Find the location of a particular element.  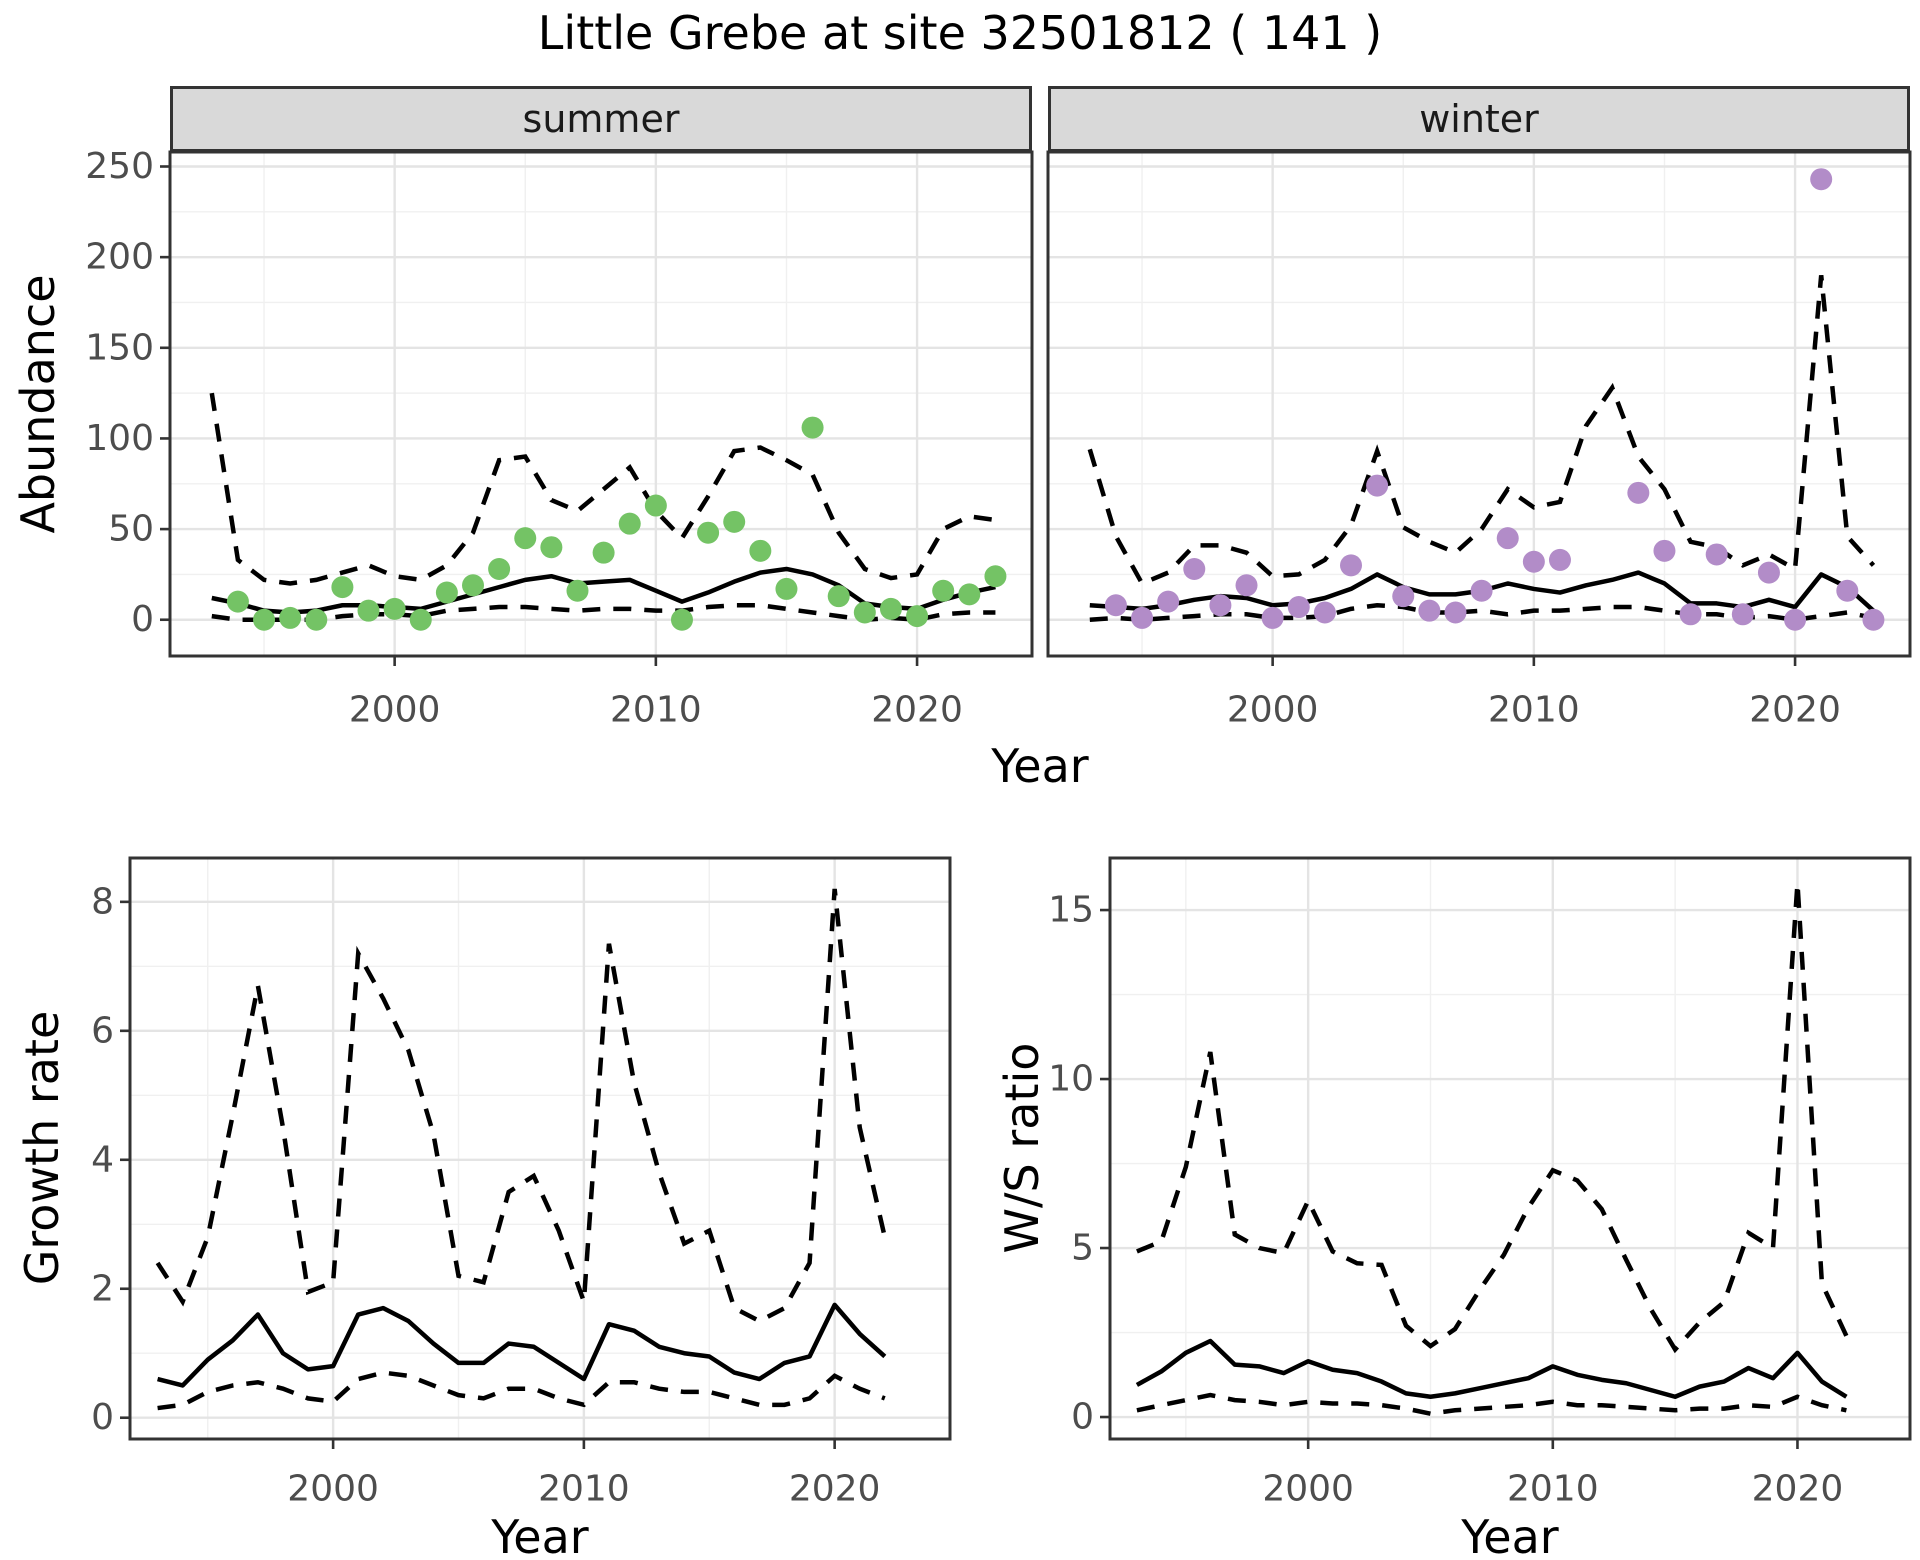

x-axis-title-ws: Year is located at coordinates (1510, 1535).